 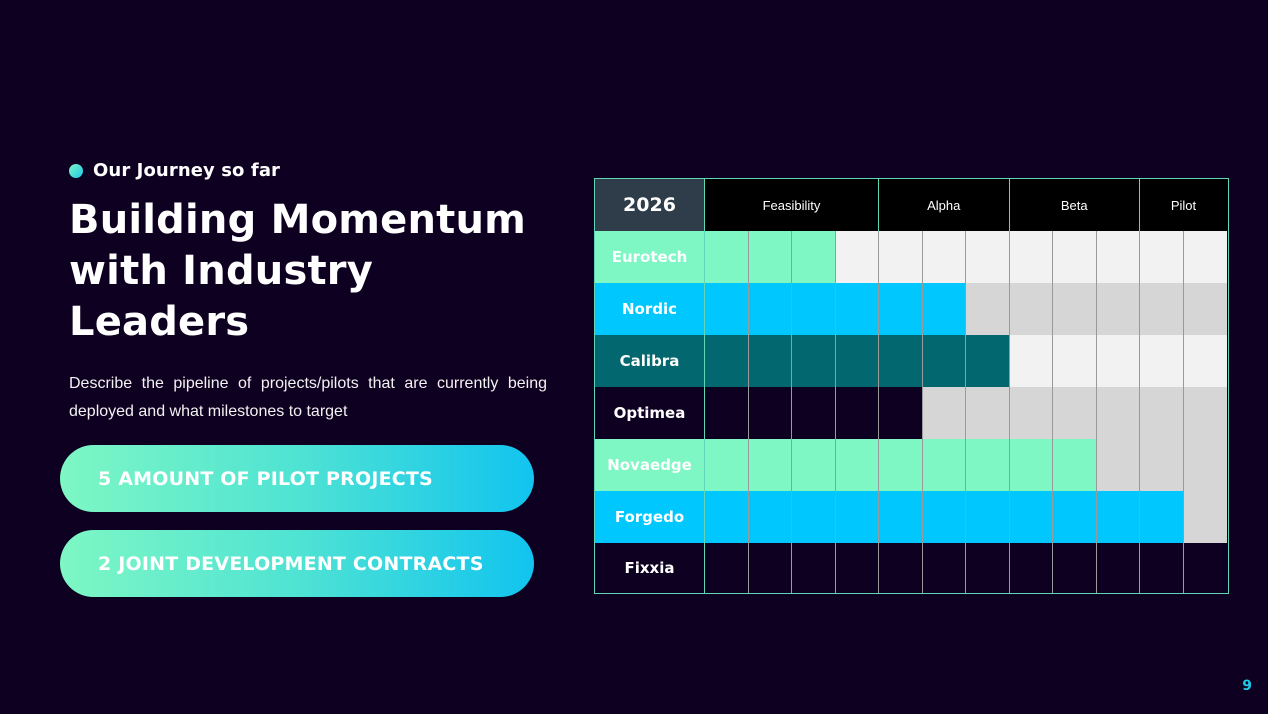 I want to click on gantt-row-optimea: Optimea, so click(x=911, y=413).